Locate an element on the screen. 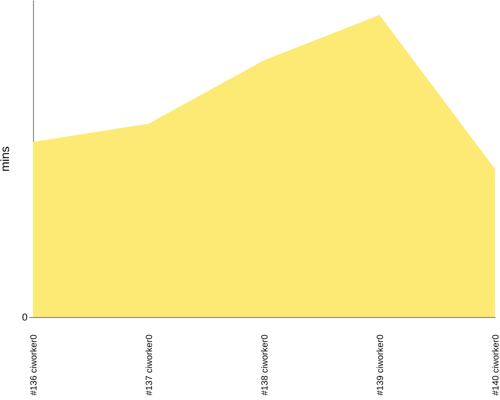 The width and height of the screenshot is (500, 400). x-tick-label: #137 ciworker0 is located at coordinates (149, 365).